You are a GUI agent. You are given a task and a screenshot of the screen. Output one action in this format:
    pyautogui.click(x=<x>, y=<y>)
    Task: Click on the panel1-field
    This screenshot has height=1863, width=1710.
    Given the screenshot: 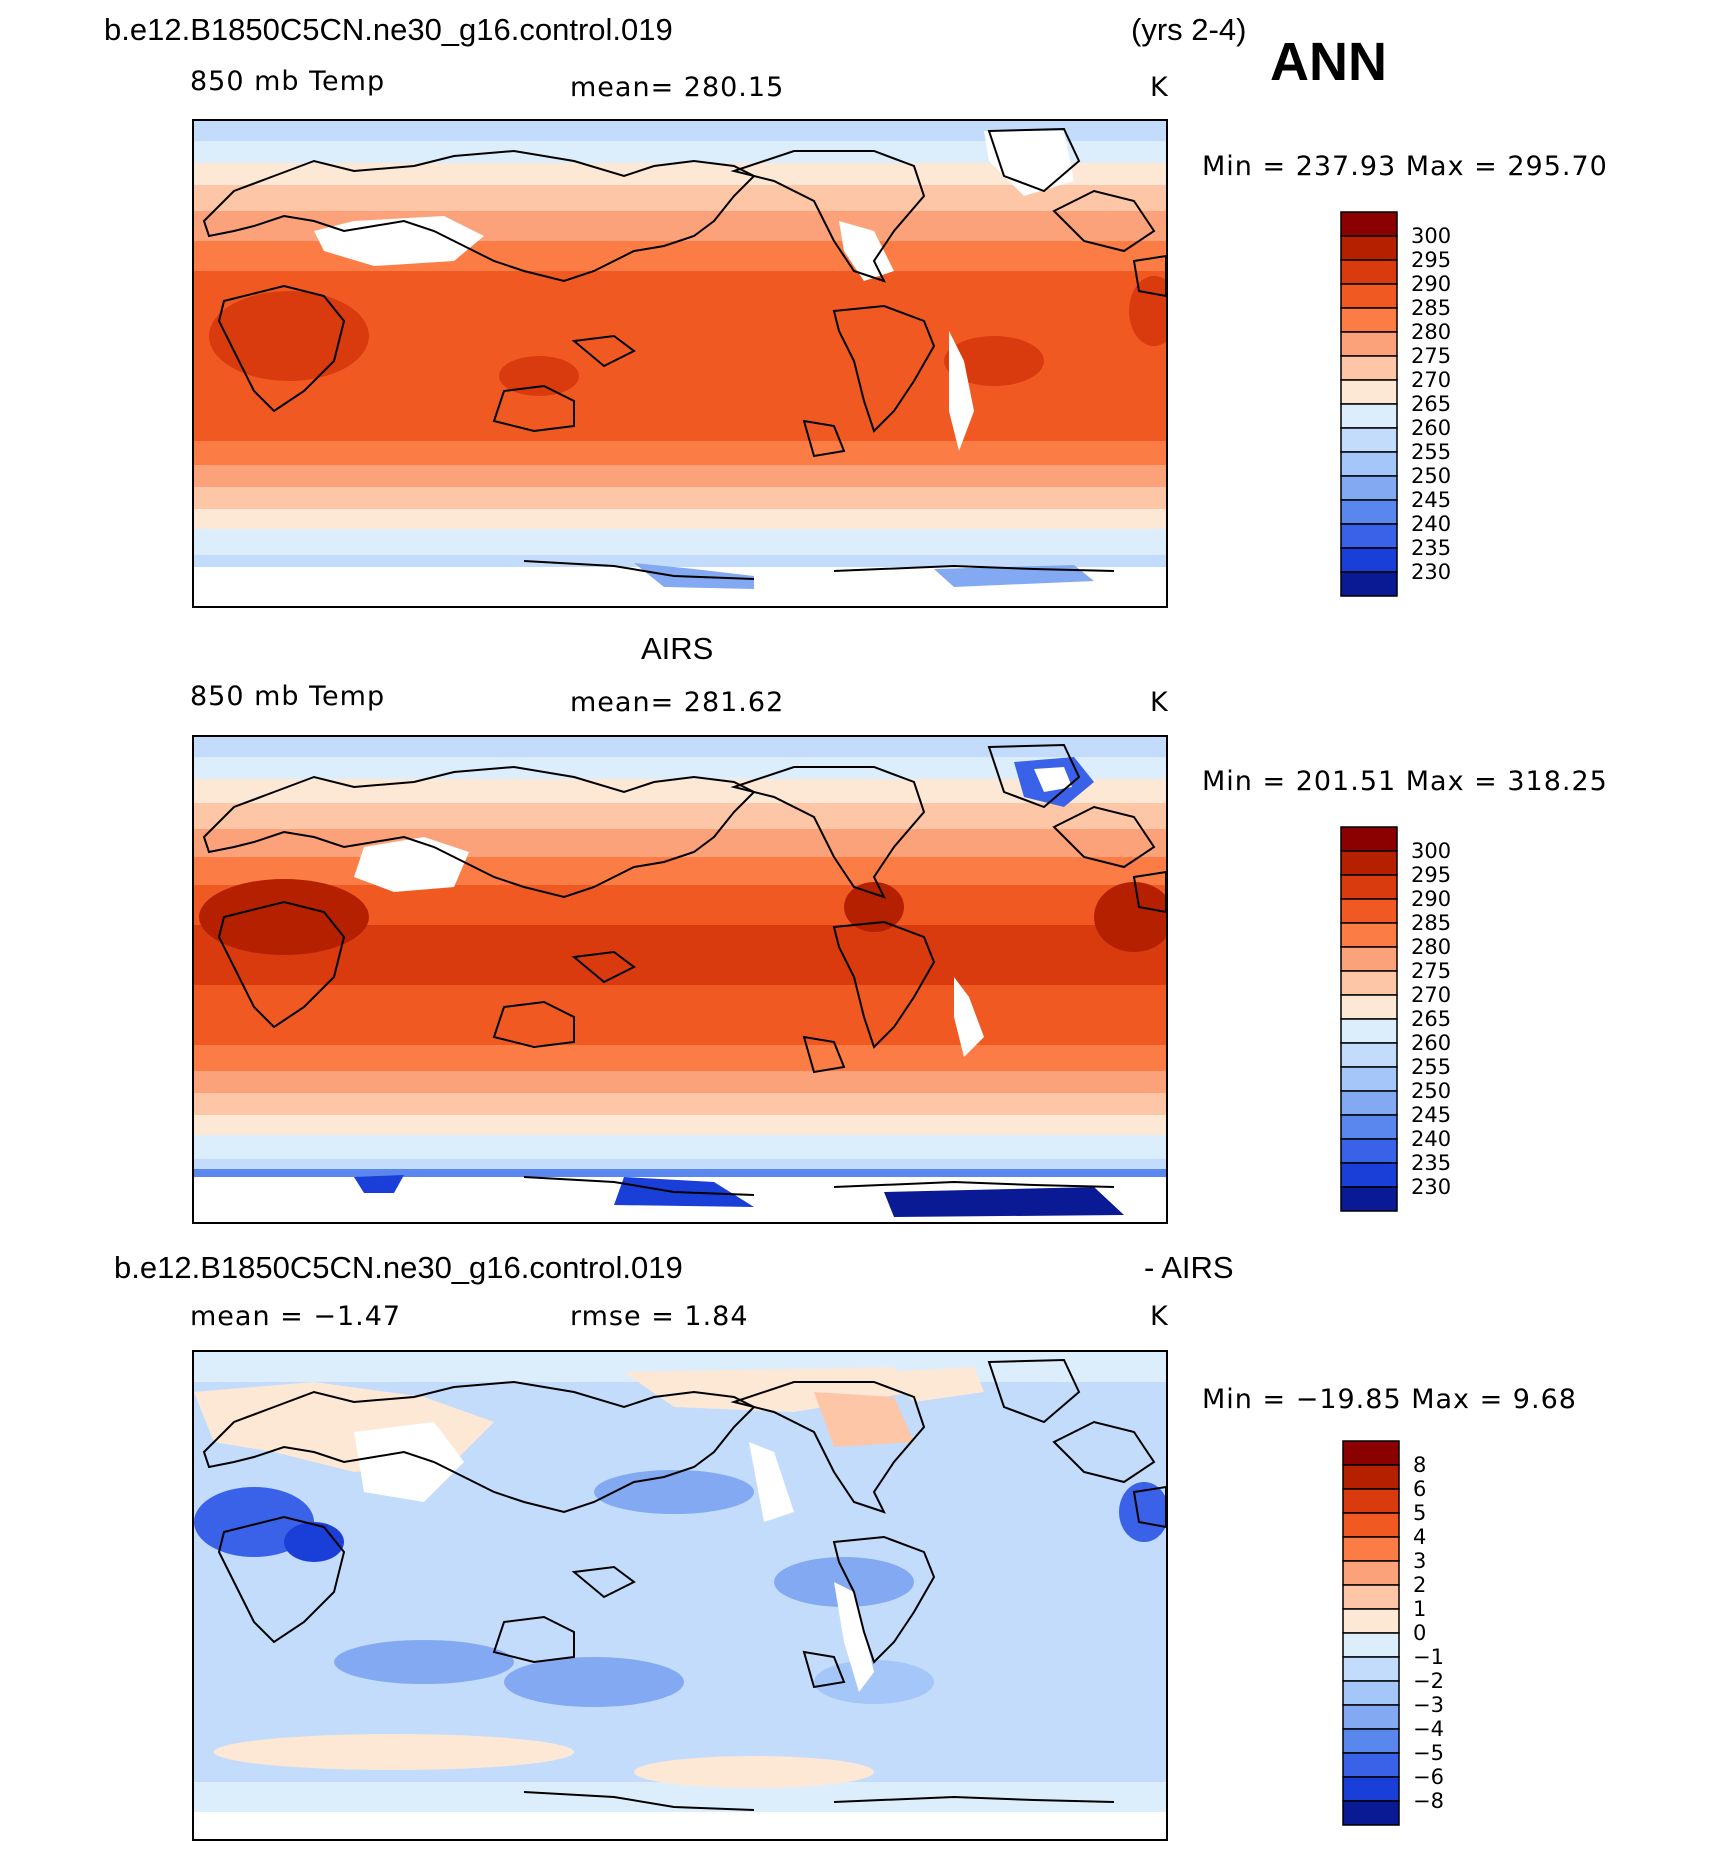 What is the action you would take?
    pyautogui.click(x=680, y=363)
    